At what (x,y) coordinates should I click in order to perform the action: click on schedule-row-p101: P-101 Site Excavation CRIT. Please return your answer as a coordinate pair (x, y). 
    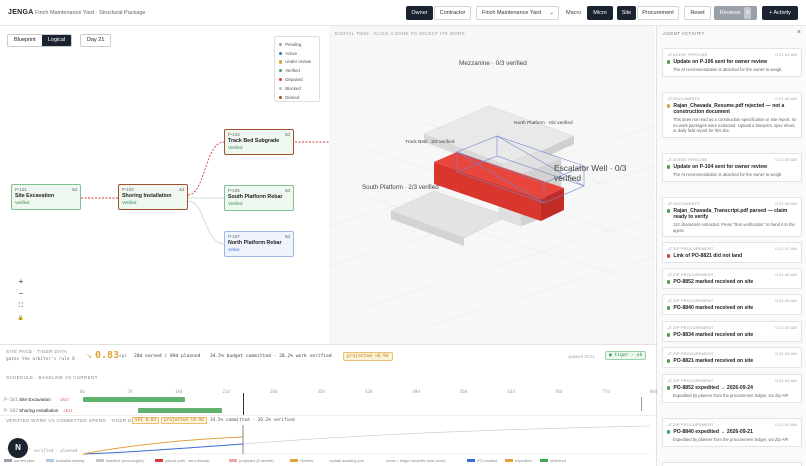
    Looking at the image, I should click on (36, 400).